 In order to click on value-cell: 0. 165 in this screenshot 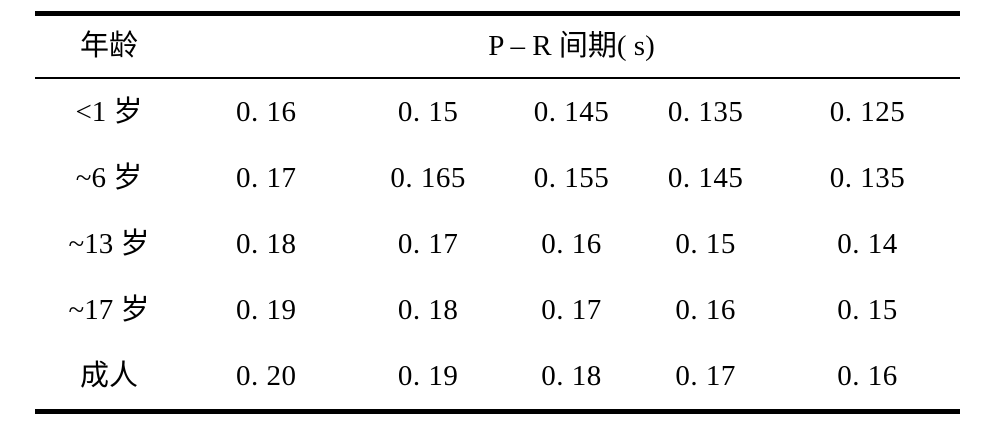, I will do `click(428, 177)`.